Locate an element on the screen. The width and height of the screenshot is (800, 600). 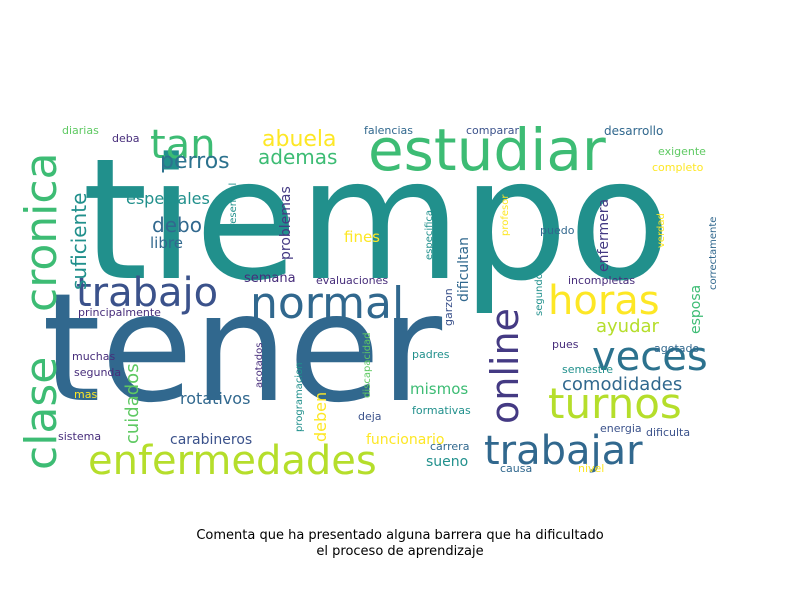
word-deja: deja is located at coordinates (370, 416).